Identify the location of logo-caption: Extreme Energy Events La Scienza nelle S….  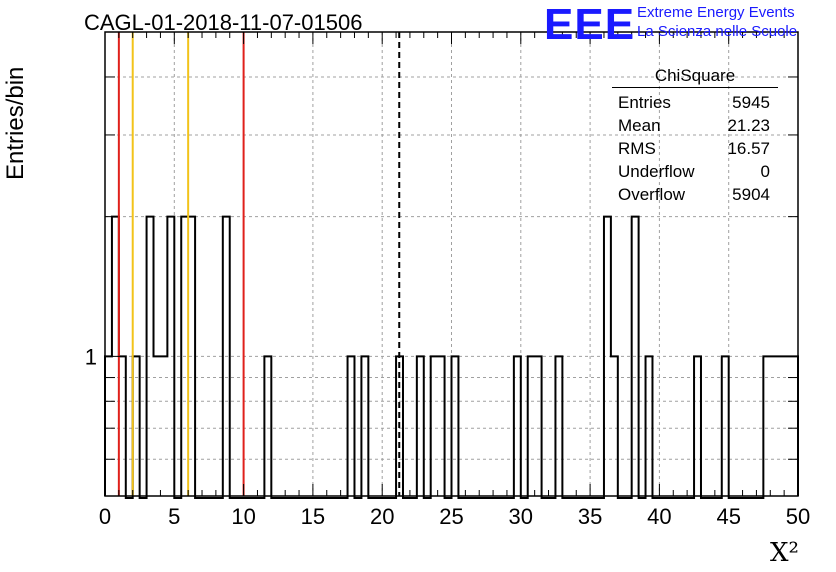
(717, 22).